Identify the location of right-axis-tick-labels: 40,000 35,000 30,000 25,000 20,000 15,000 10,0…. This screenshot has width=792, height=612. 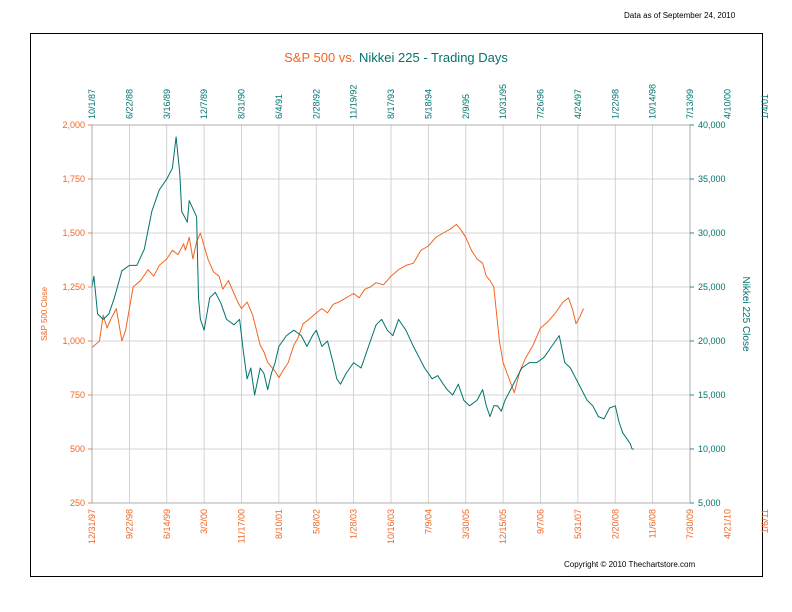
(708, 314).